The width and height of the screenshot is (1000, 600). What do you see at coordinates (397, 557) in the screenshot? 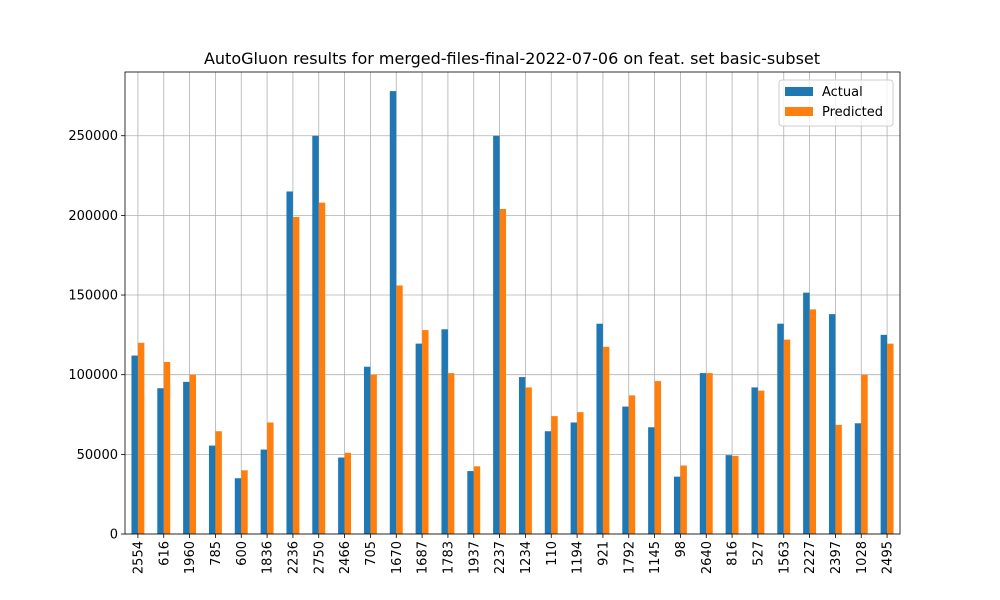
I see `x-tick-label: 1670` at bounding box center [397, 557].